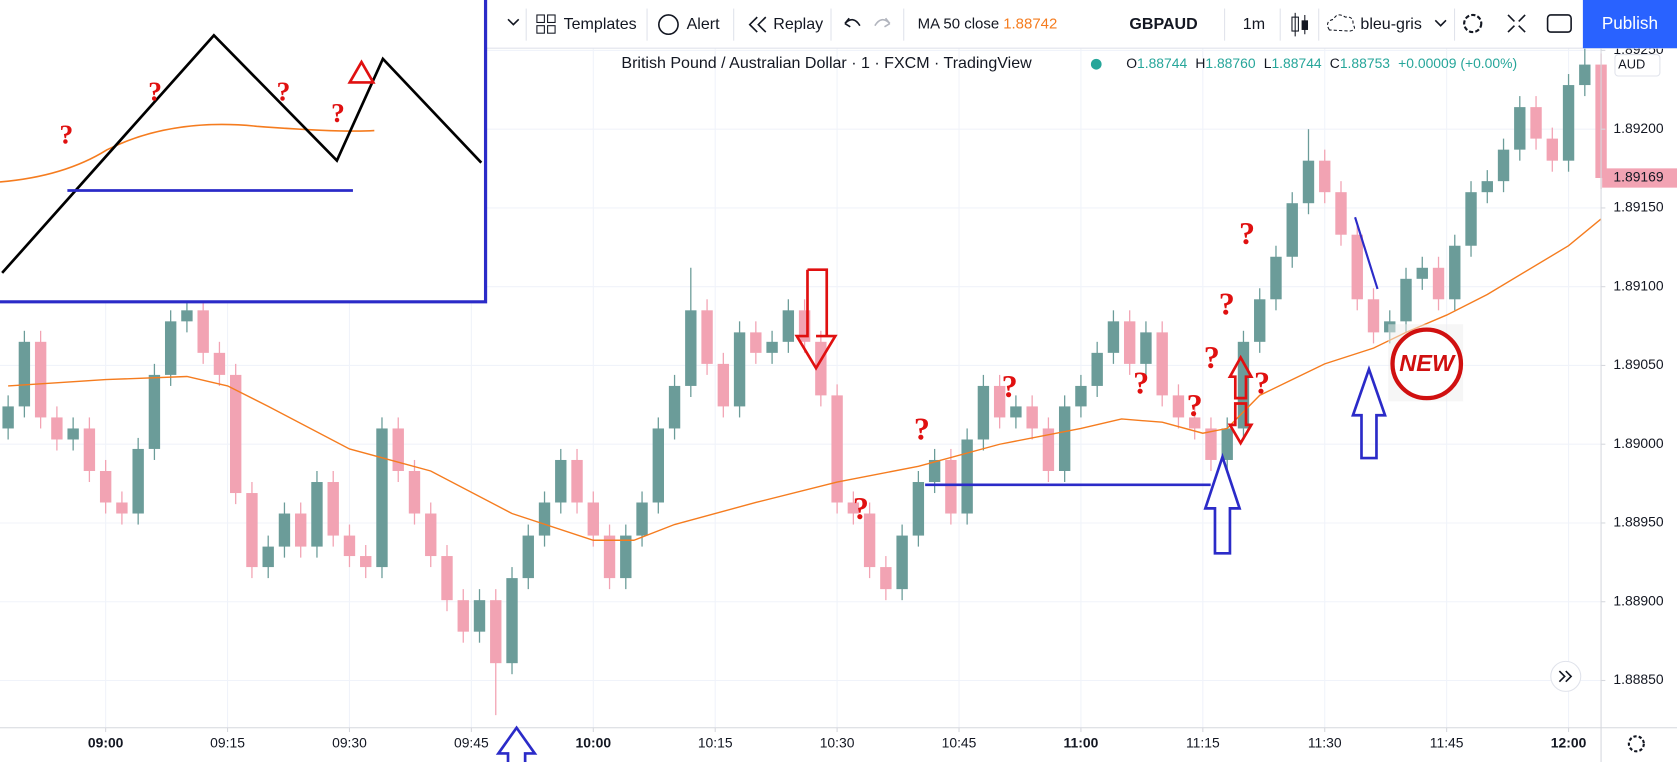  I want to click on scroll-icon, so click(1565, 676).